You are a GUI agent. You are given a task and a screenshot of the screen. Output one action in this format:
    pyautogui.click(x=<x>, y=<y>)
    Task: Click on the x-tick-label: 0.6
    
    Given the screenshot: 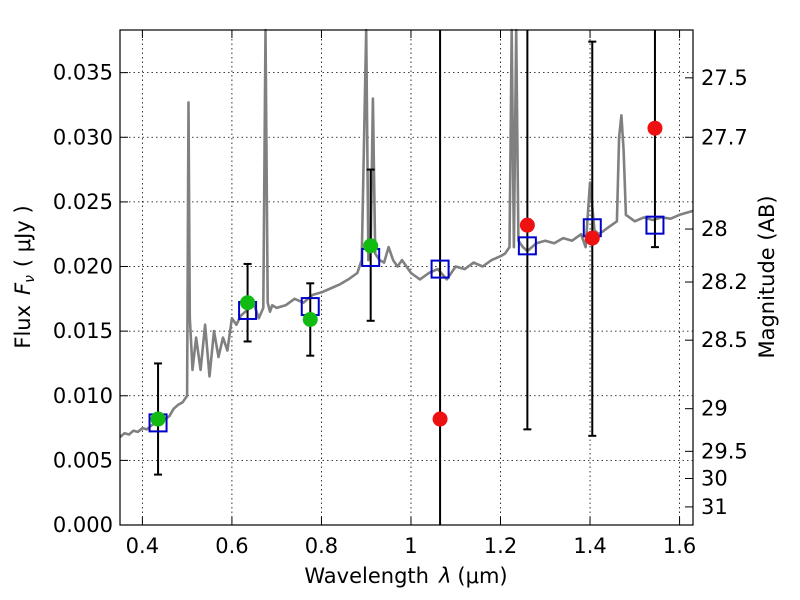 What is the action you would take?
    pyautogui.click(x=231, y=546)
    